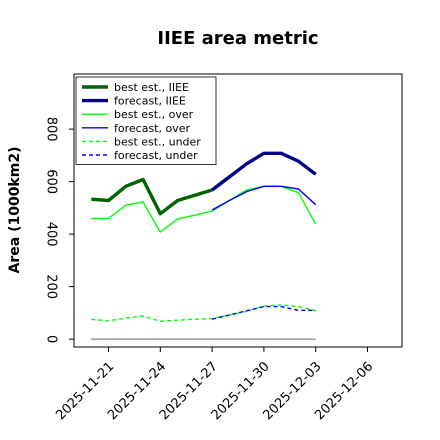  I want to click on y-tick-label: 600, so click(51, 181).